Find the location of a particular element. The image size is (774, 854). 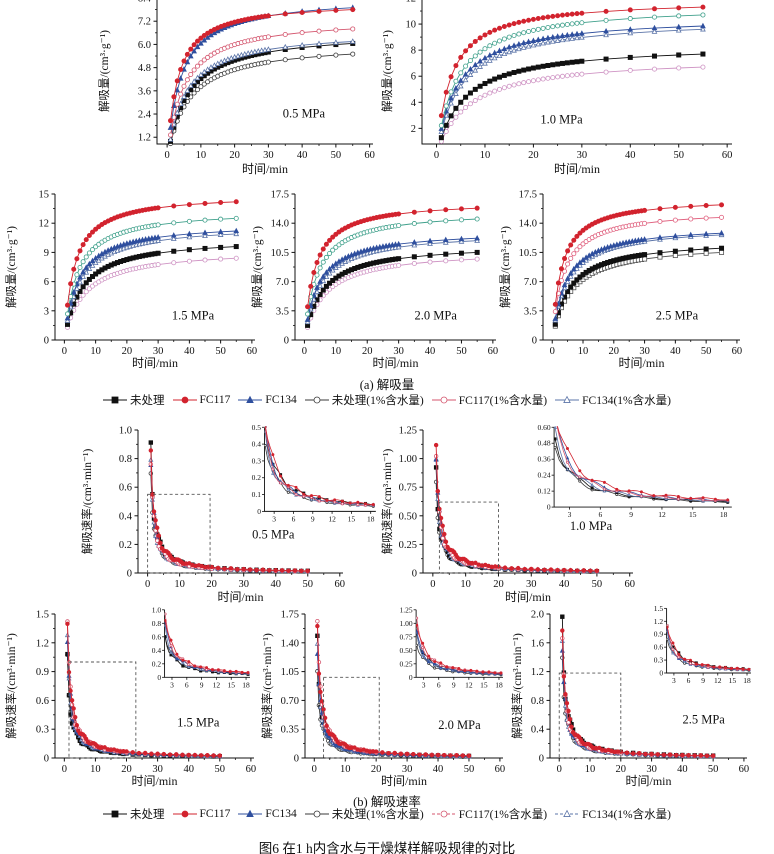

svg-text: 7.0 is located at coordinates (282, 282).